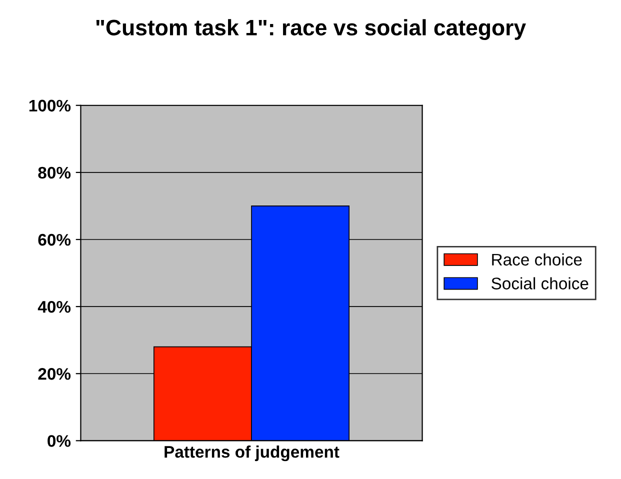 Image resolution: width=621 pixels, height=479 pixels. What do you see at coordinates (540, 283) in the screenshot?
I see `legend-label: Social choice` at bounding box center [540, 283].